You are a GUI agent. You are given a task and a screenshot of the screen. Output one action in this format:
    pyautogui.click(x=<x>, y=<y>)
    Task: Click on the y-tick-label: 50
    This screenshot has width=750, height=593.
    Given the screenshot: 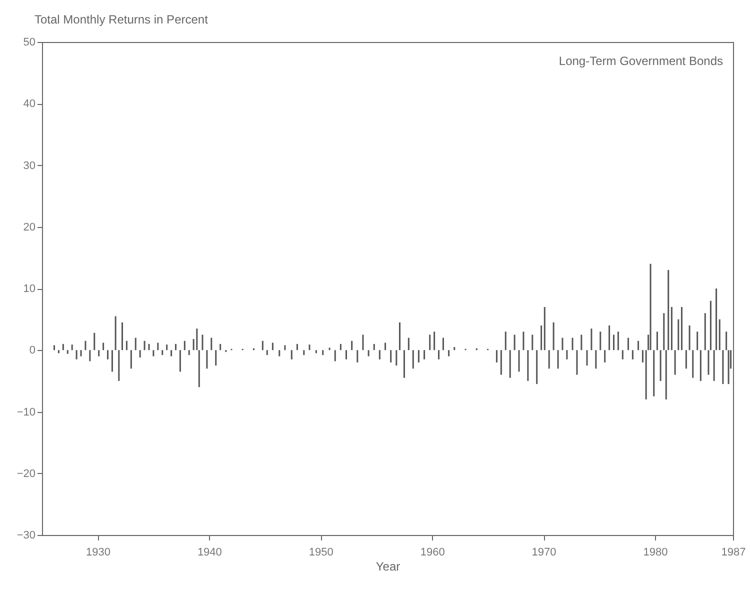 What is the action you would take?
    pyautogui.click(x=29, y=42)
    